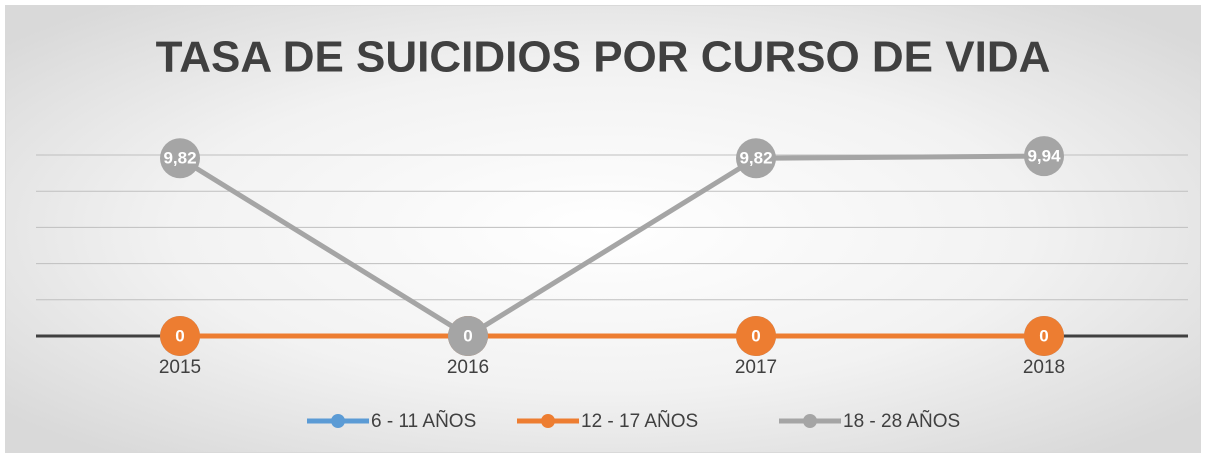  Describe the element at coordinates (423, 421) in the screenshot. I see `legend-label: 6 - 11 AÑOS` at that location.